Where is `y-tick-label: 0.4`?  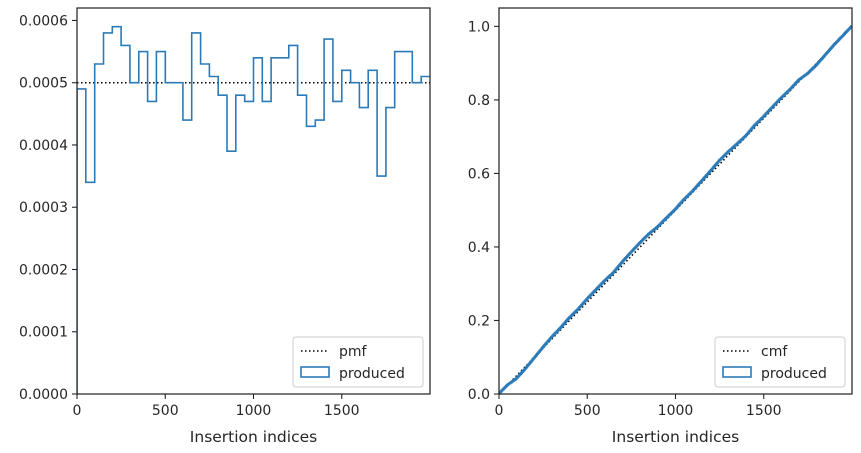 y-tick-label: 0.4 is located at coordinates (479, 248).